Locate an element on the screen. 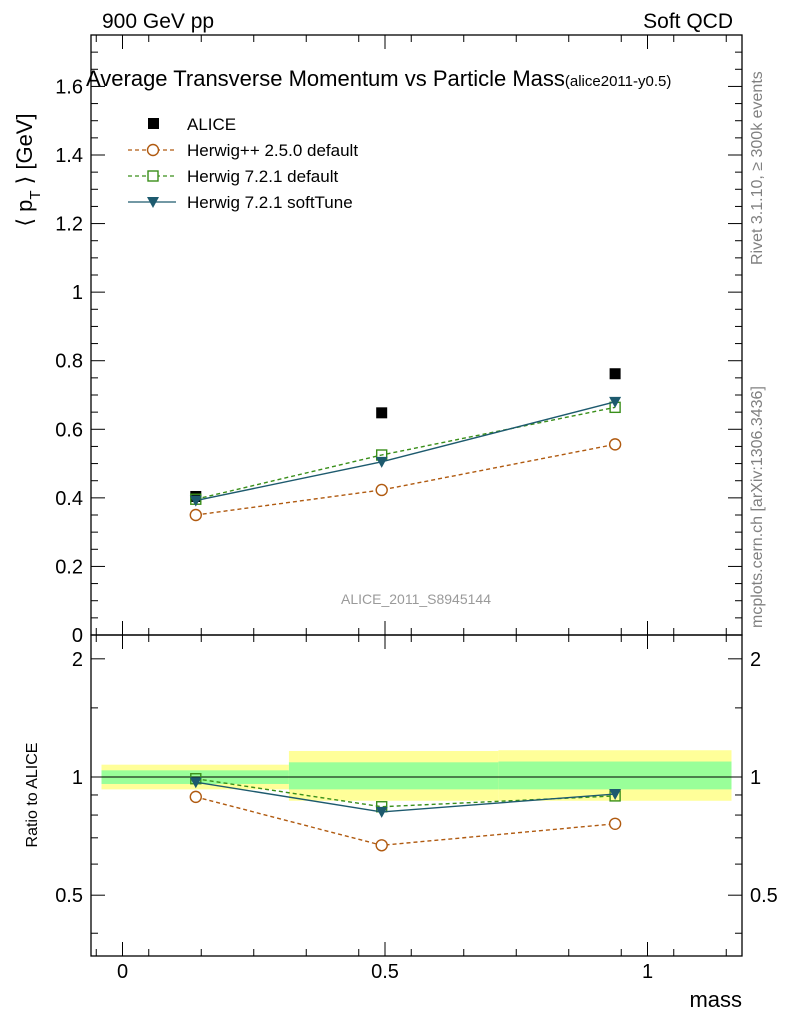  rivet-label: Rivet 3.1.10, ≥ 300k events is located at coordinates (757, 168).